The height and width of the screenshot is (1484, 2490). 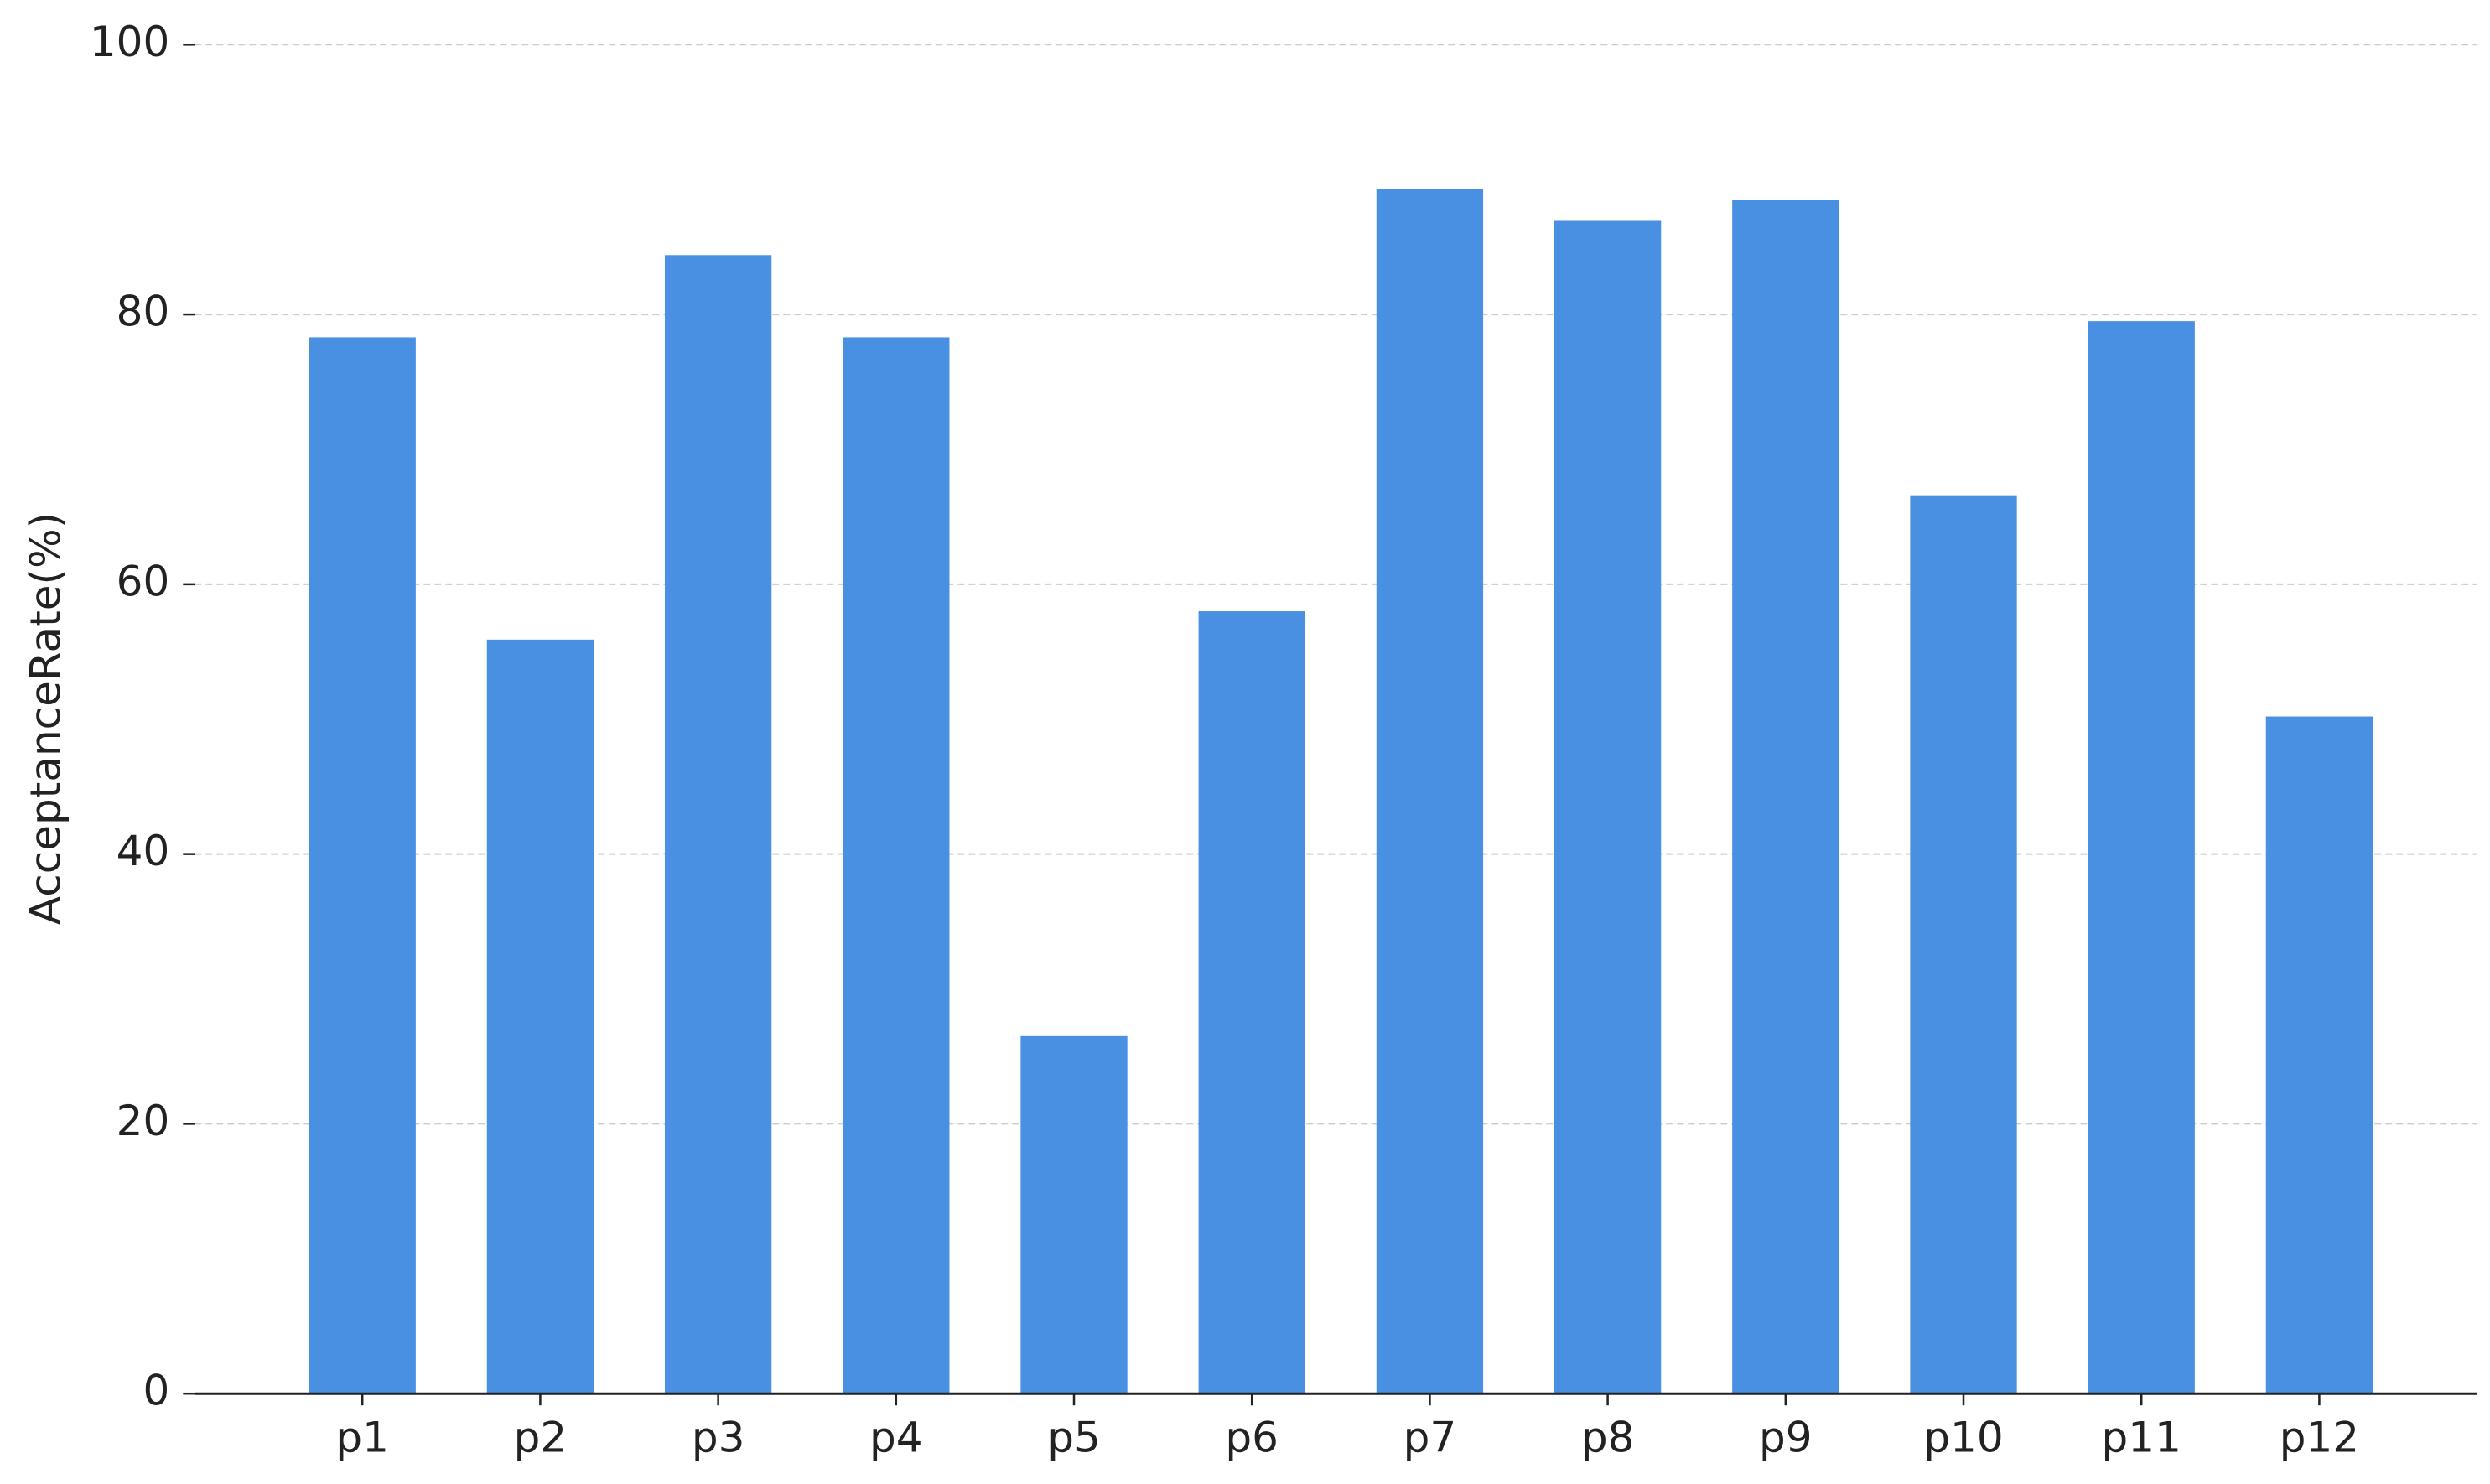 What do you see at coordinates (143, 581) in the screenshot?
I see `y-tick-label: 60` at bounding box center [143, 581].